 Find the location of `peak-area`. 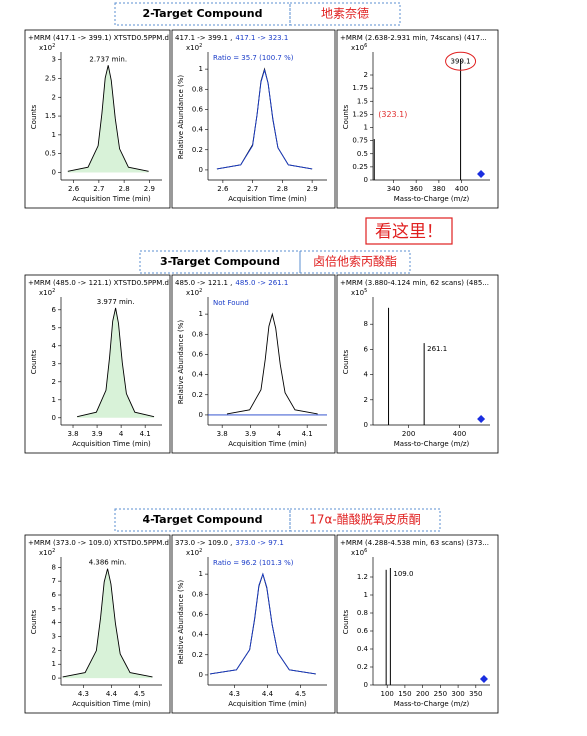

peak-area is located at coordinates (108, 119).